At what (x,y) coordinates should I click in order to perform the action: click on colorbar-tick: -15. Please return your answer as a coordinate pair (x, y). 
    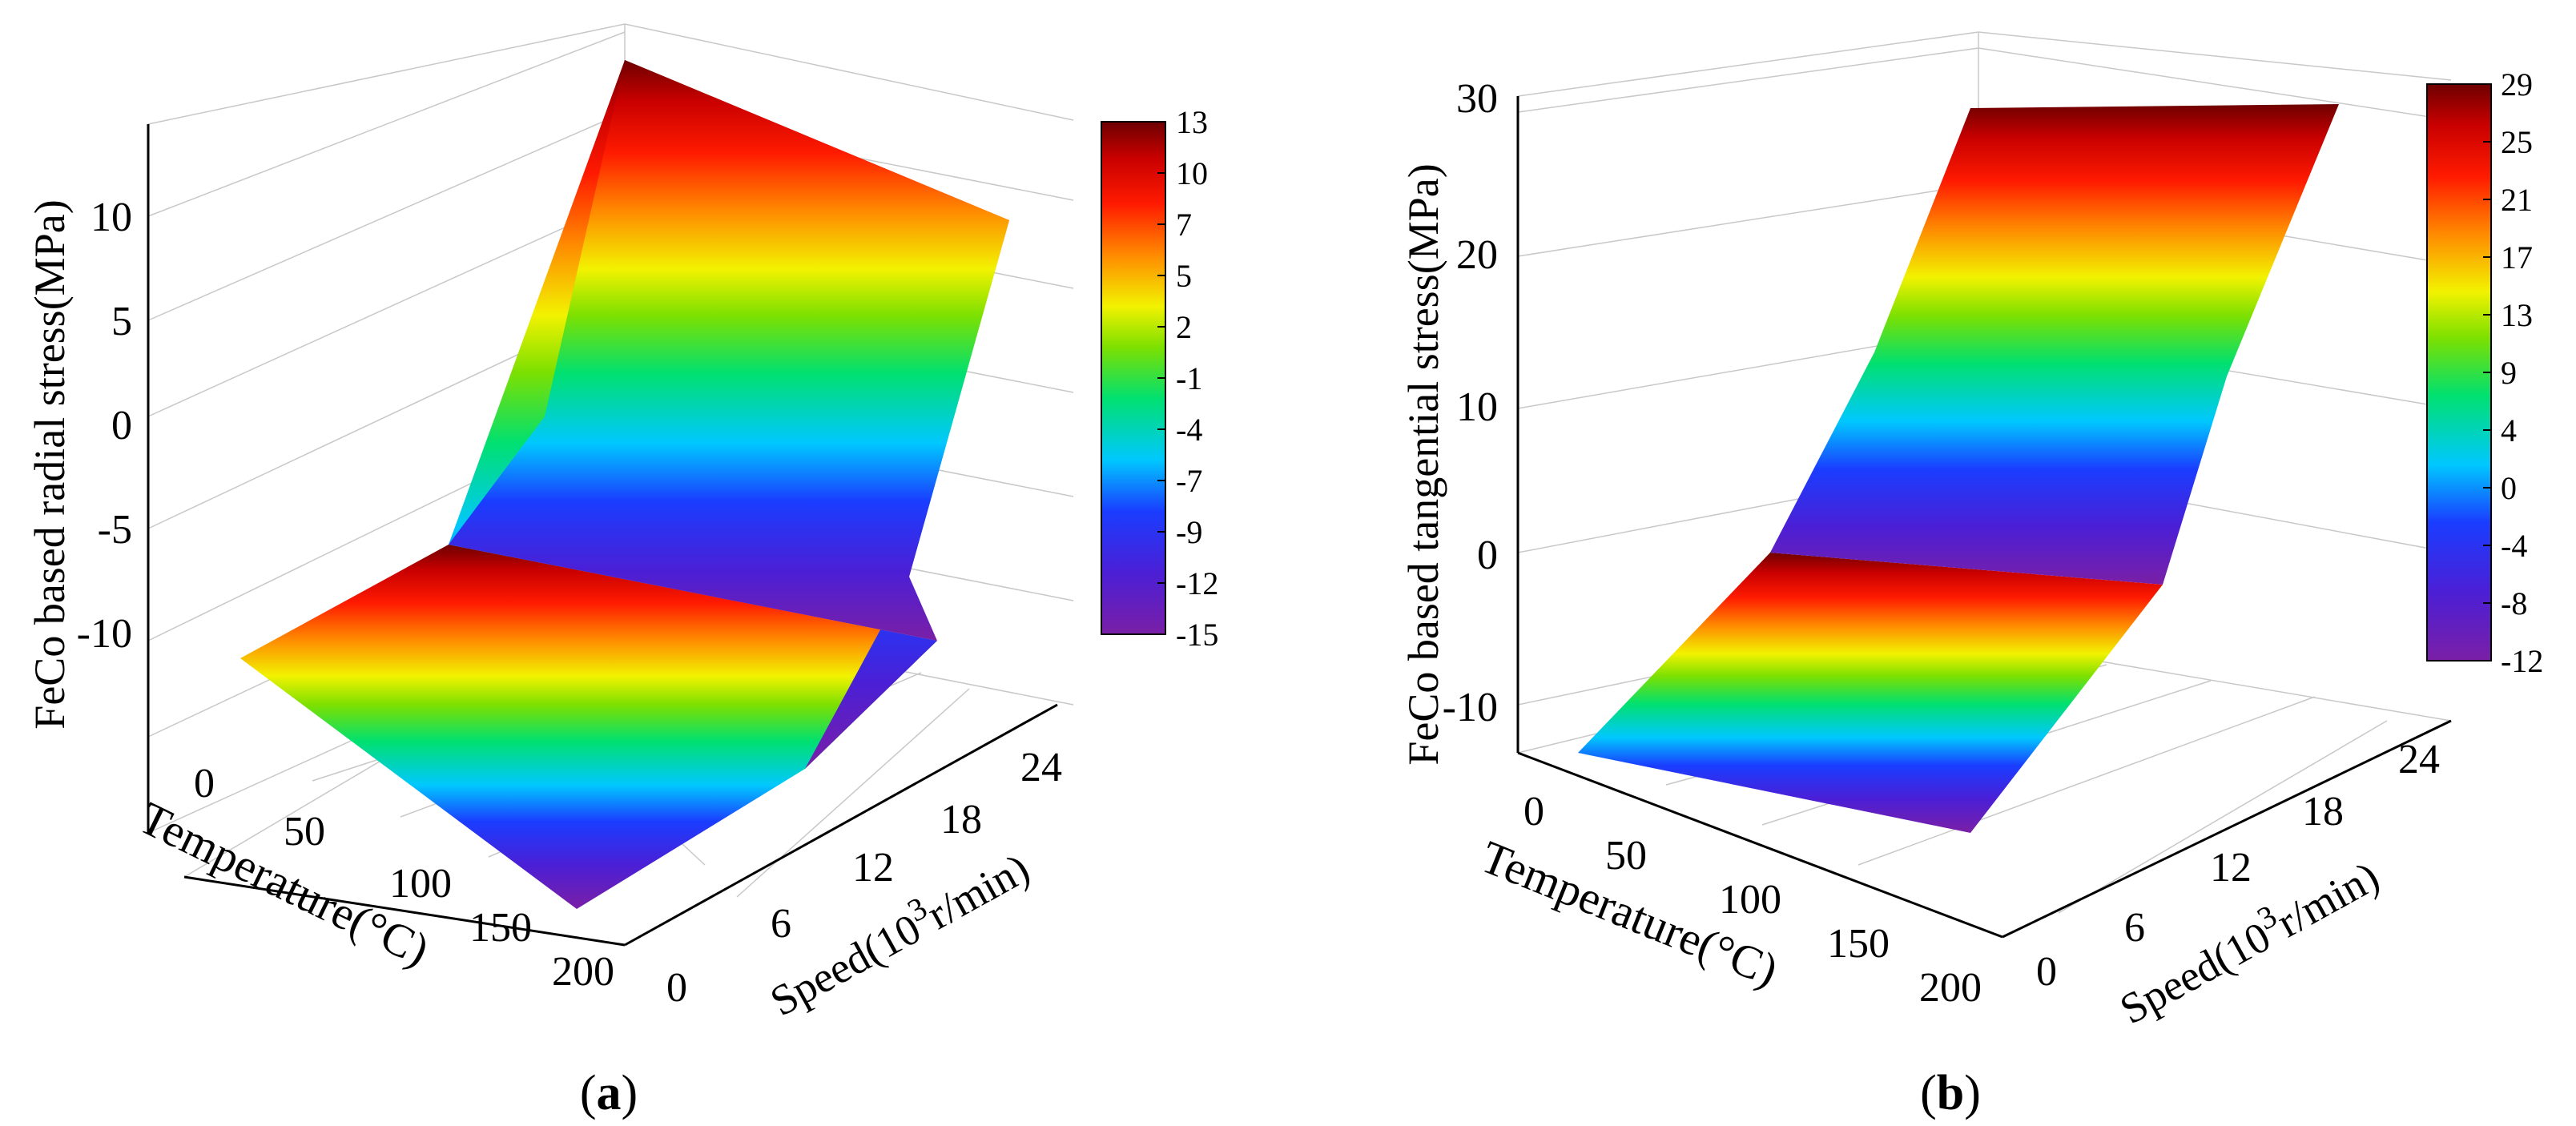
    Looking at the image, I should click on (1197, 635).